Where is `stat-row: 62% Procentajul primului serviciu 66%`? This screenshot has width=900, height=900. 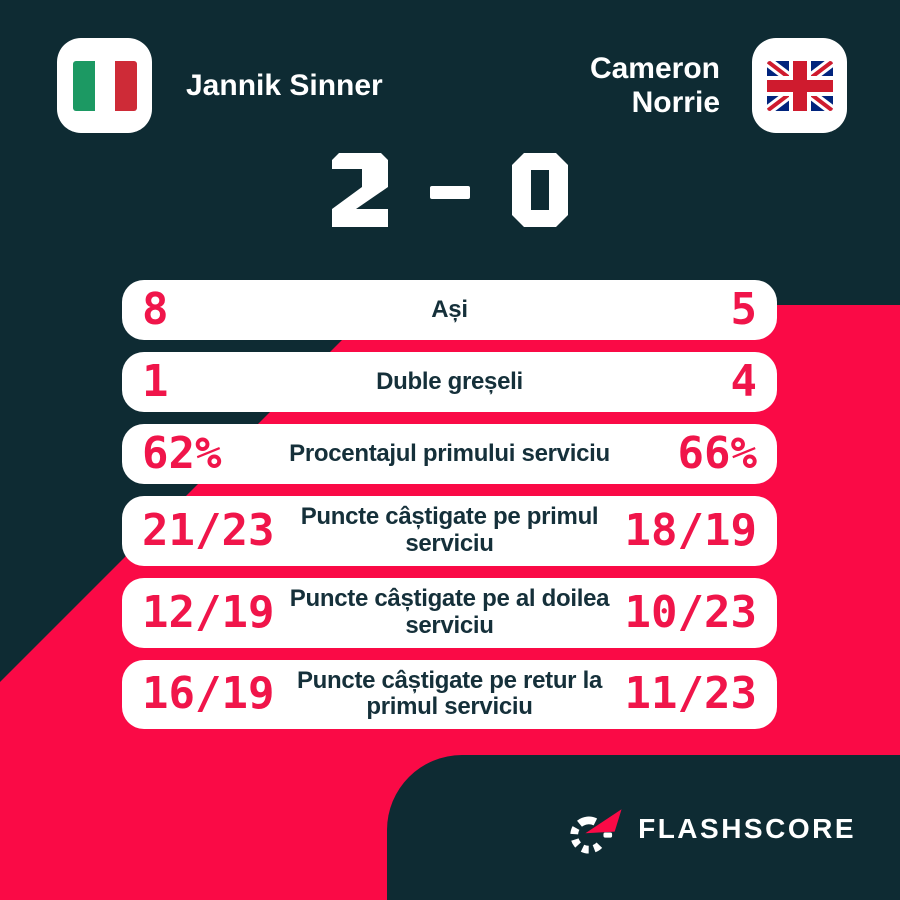 stat-row: 62% Procentajul primului serviciu 66% is located at coordinates (449, 454).